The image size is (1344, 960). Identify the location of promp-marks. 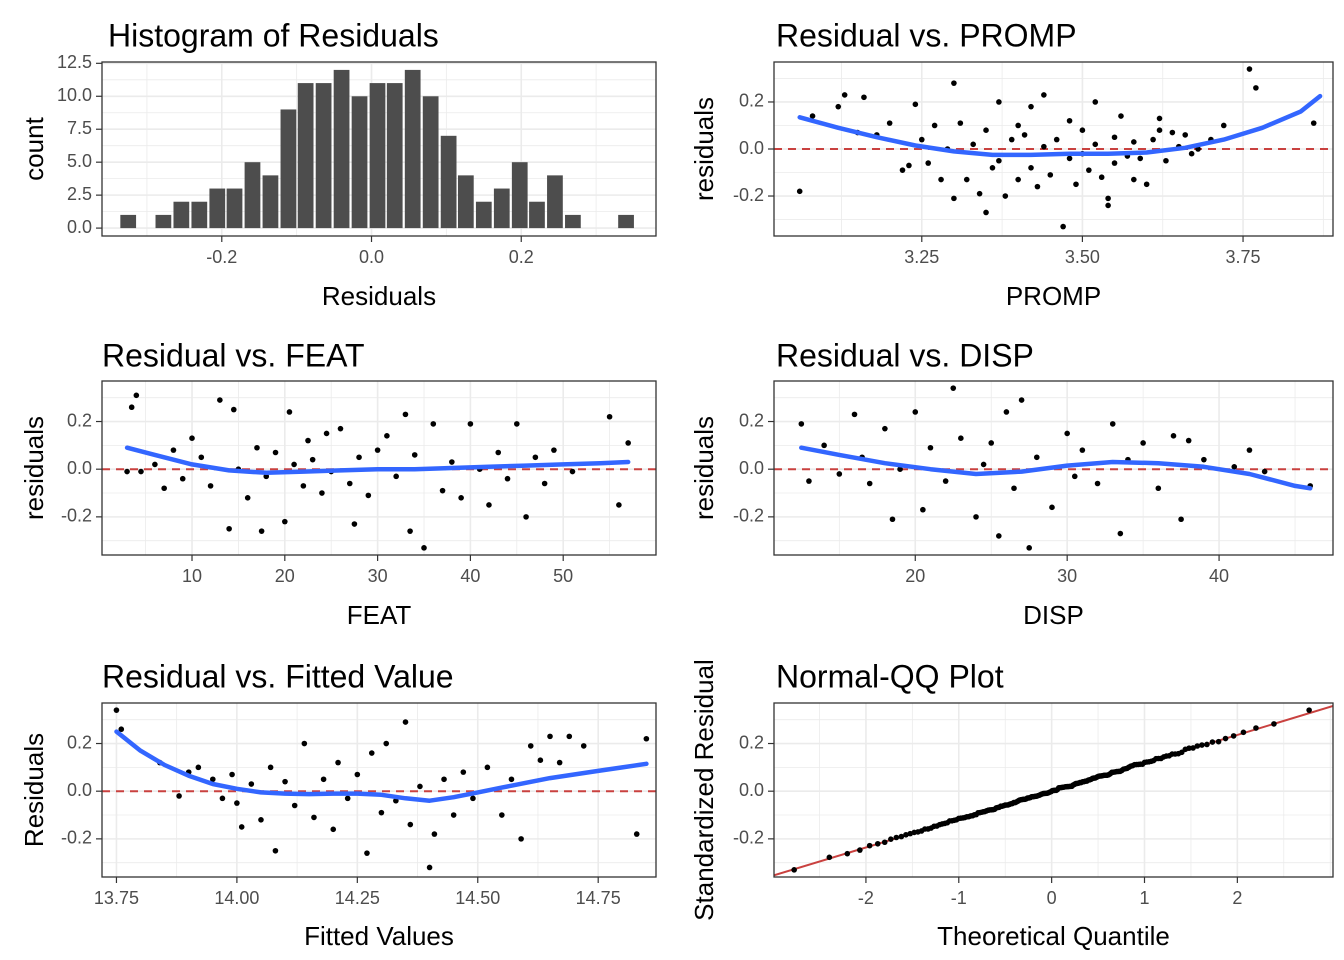
(1053, 148).